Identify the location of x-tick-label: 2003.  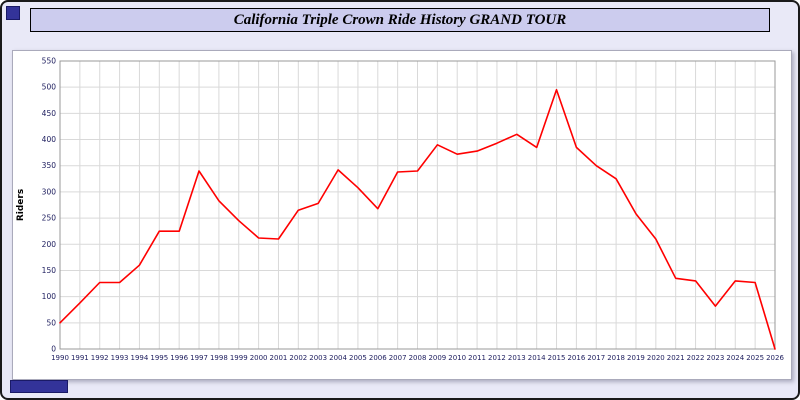
(318, 358).